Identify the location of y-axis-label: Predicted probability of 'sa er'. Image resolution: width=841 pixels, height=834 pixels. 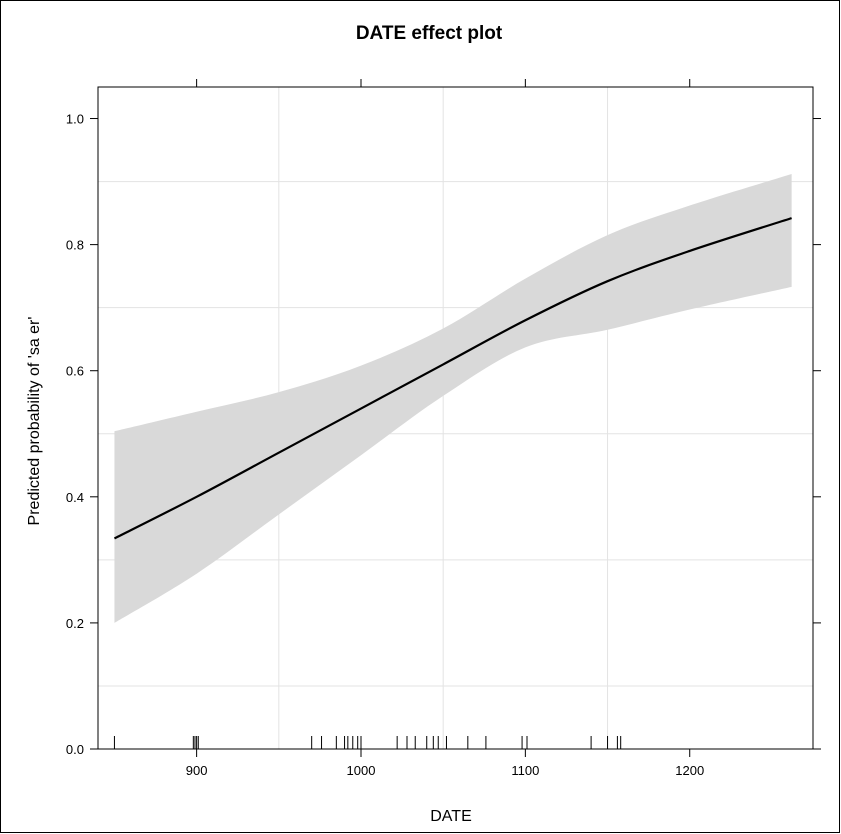
(34, 421).